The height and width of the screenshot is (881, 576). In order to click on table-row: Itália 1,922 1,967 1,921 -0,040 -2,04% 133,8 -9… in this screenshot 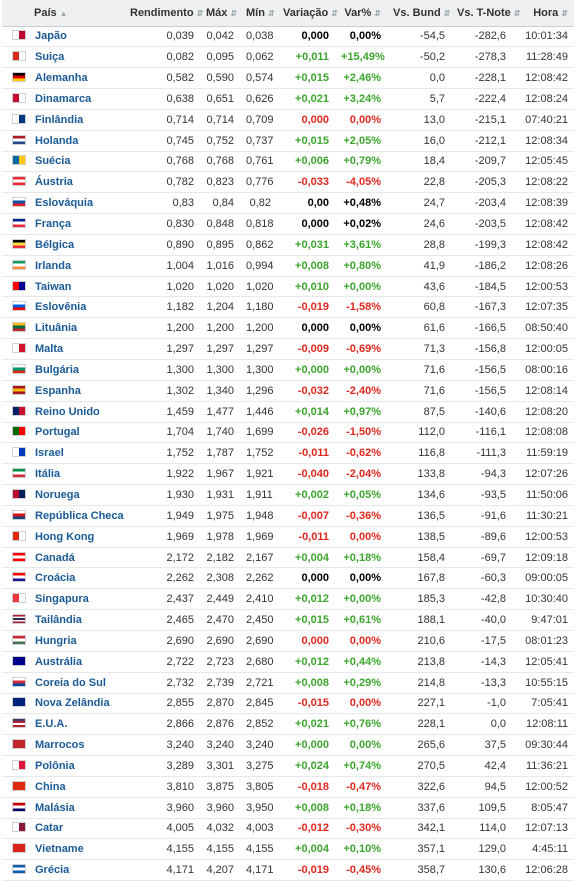, I will do `click(288, 474)`.